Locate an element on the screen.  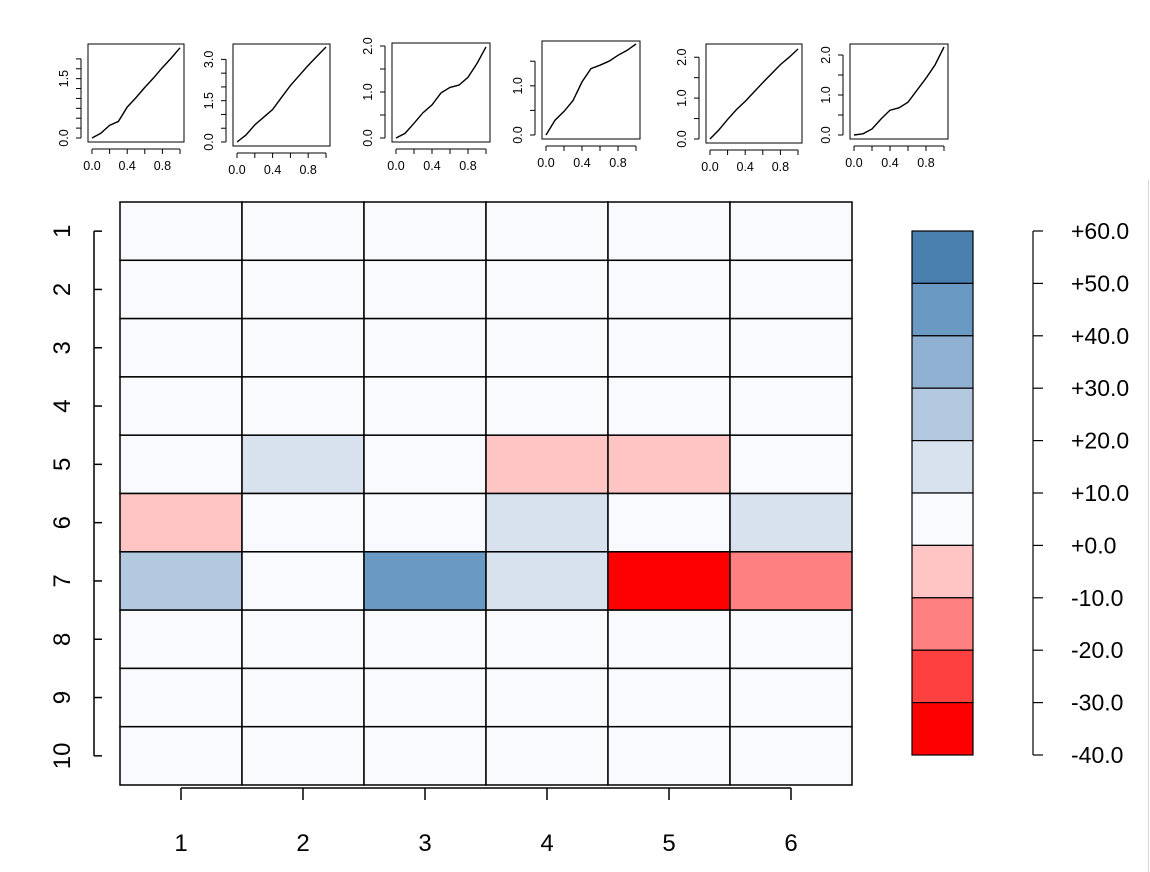
heatmap-col-label: 5 is located at coordinates (668, 843).